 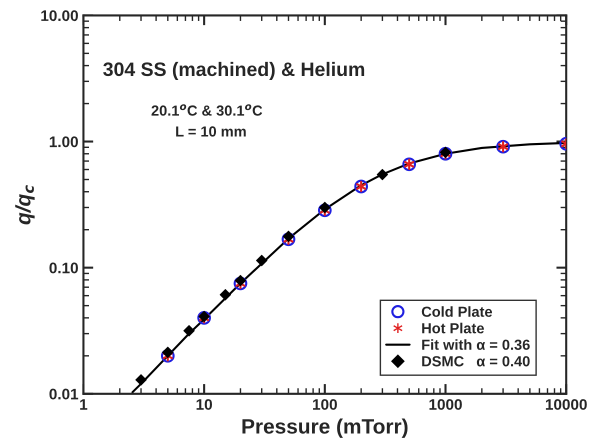 What do you see at coordinates (325, 404) in the screenshot?
I see `x-tick-label: 100` at bounding box center [325, 404].